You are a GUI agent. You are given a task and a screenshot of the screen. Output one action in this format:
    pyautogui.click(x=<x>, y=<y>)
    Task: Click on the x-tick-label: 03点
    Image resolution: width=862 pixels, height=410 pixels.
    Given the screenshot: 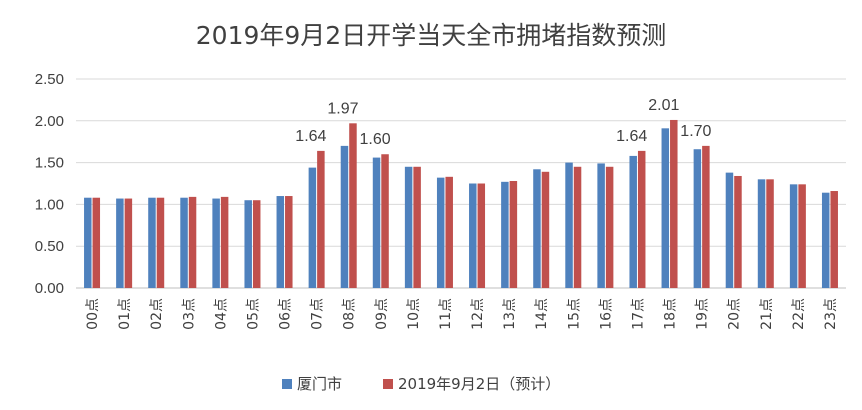 What is the action you would take?
    pyautogui.click(x=189, y=314)
    